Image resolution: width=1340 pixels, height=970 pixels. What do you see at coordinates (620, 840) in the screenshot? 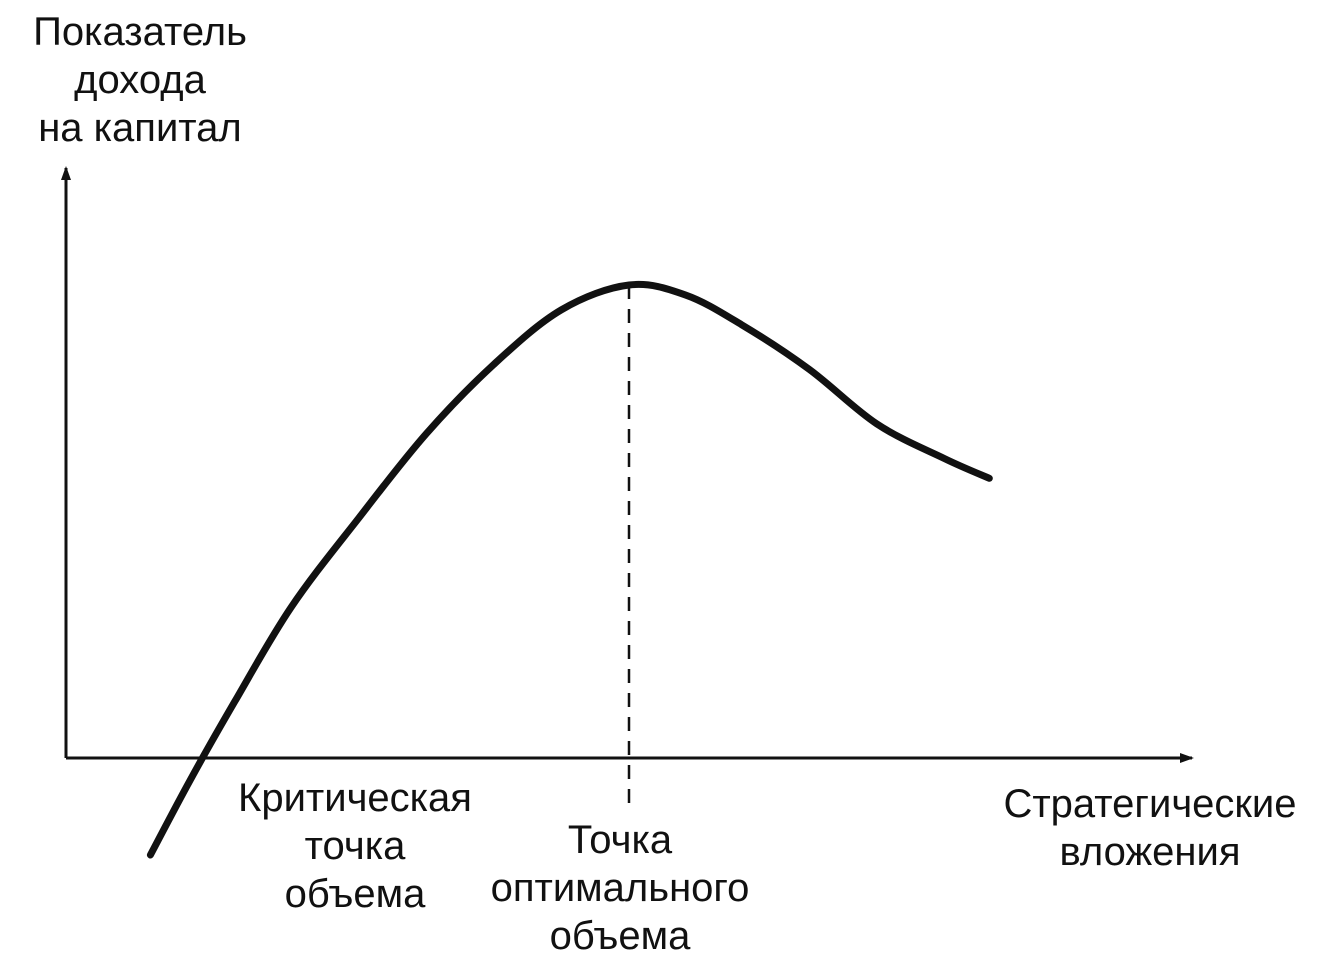
I see `annotation-line: Точка` at bounding box center [620, 840].